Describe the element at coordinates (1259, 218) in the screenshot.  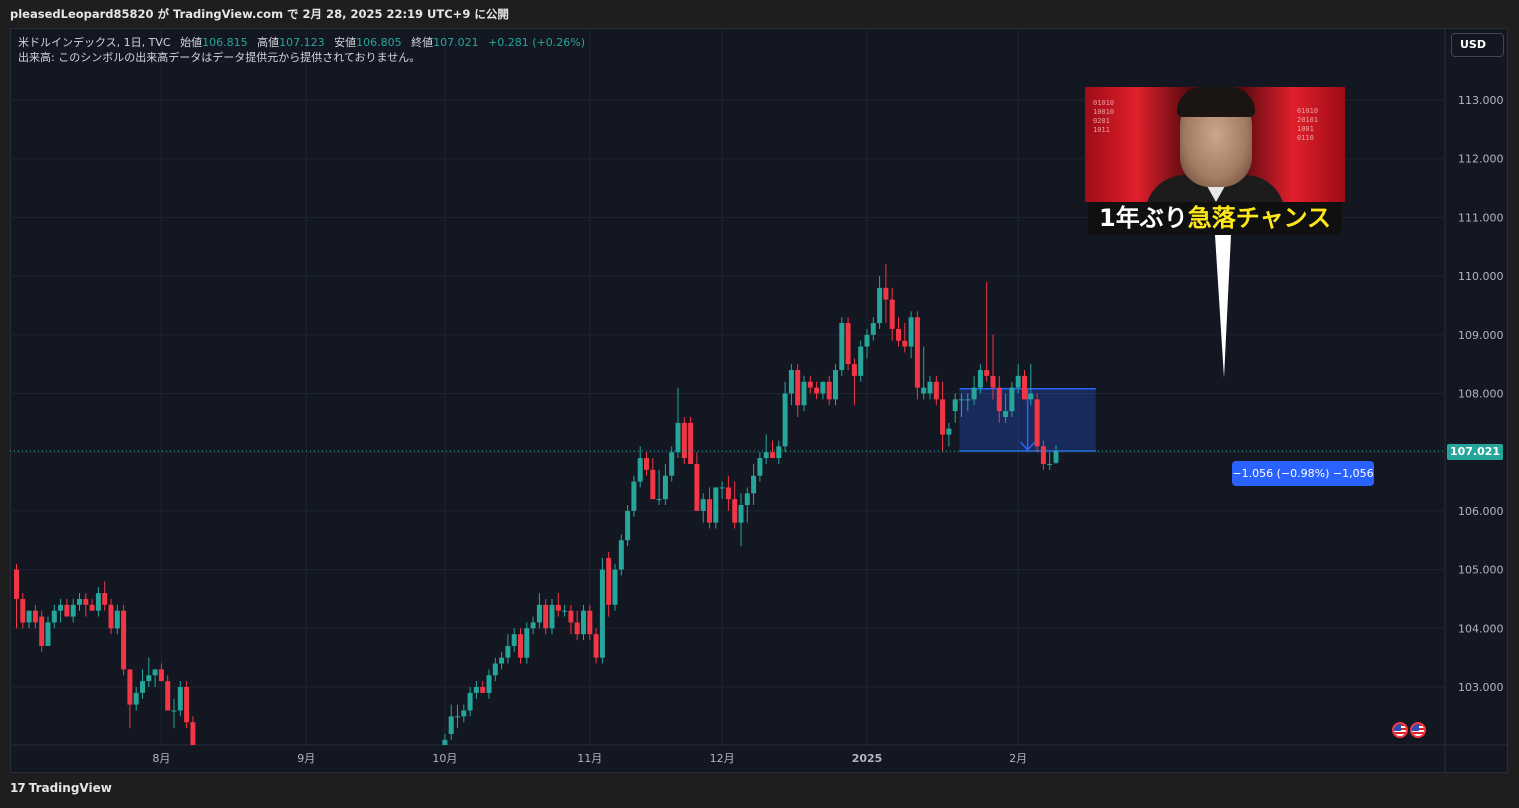
I see `banner-caption-highlight: 急落チャンス` at that location.